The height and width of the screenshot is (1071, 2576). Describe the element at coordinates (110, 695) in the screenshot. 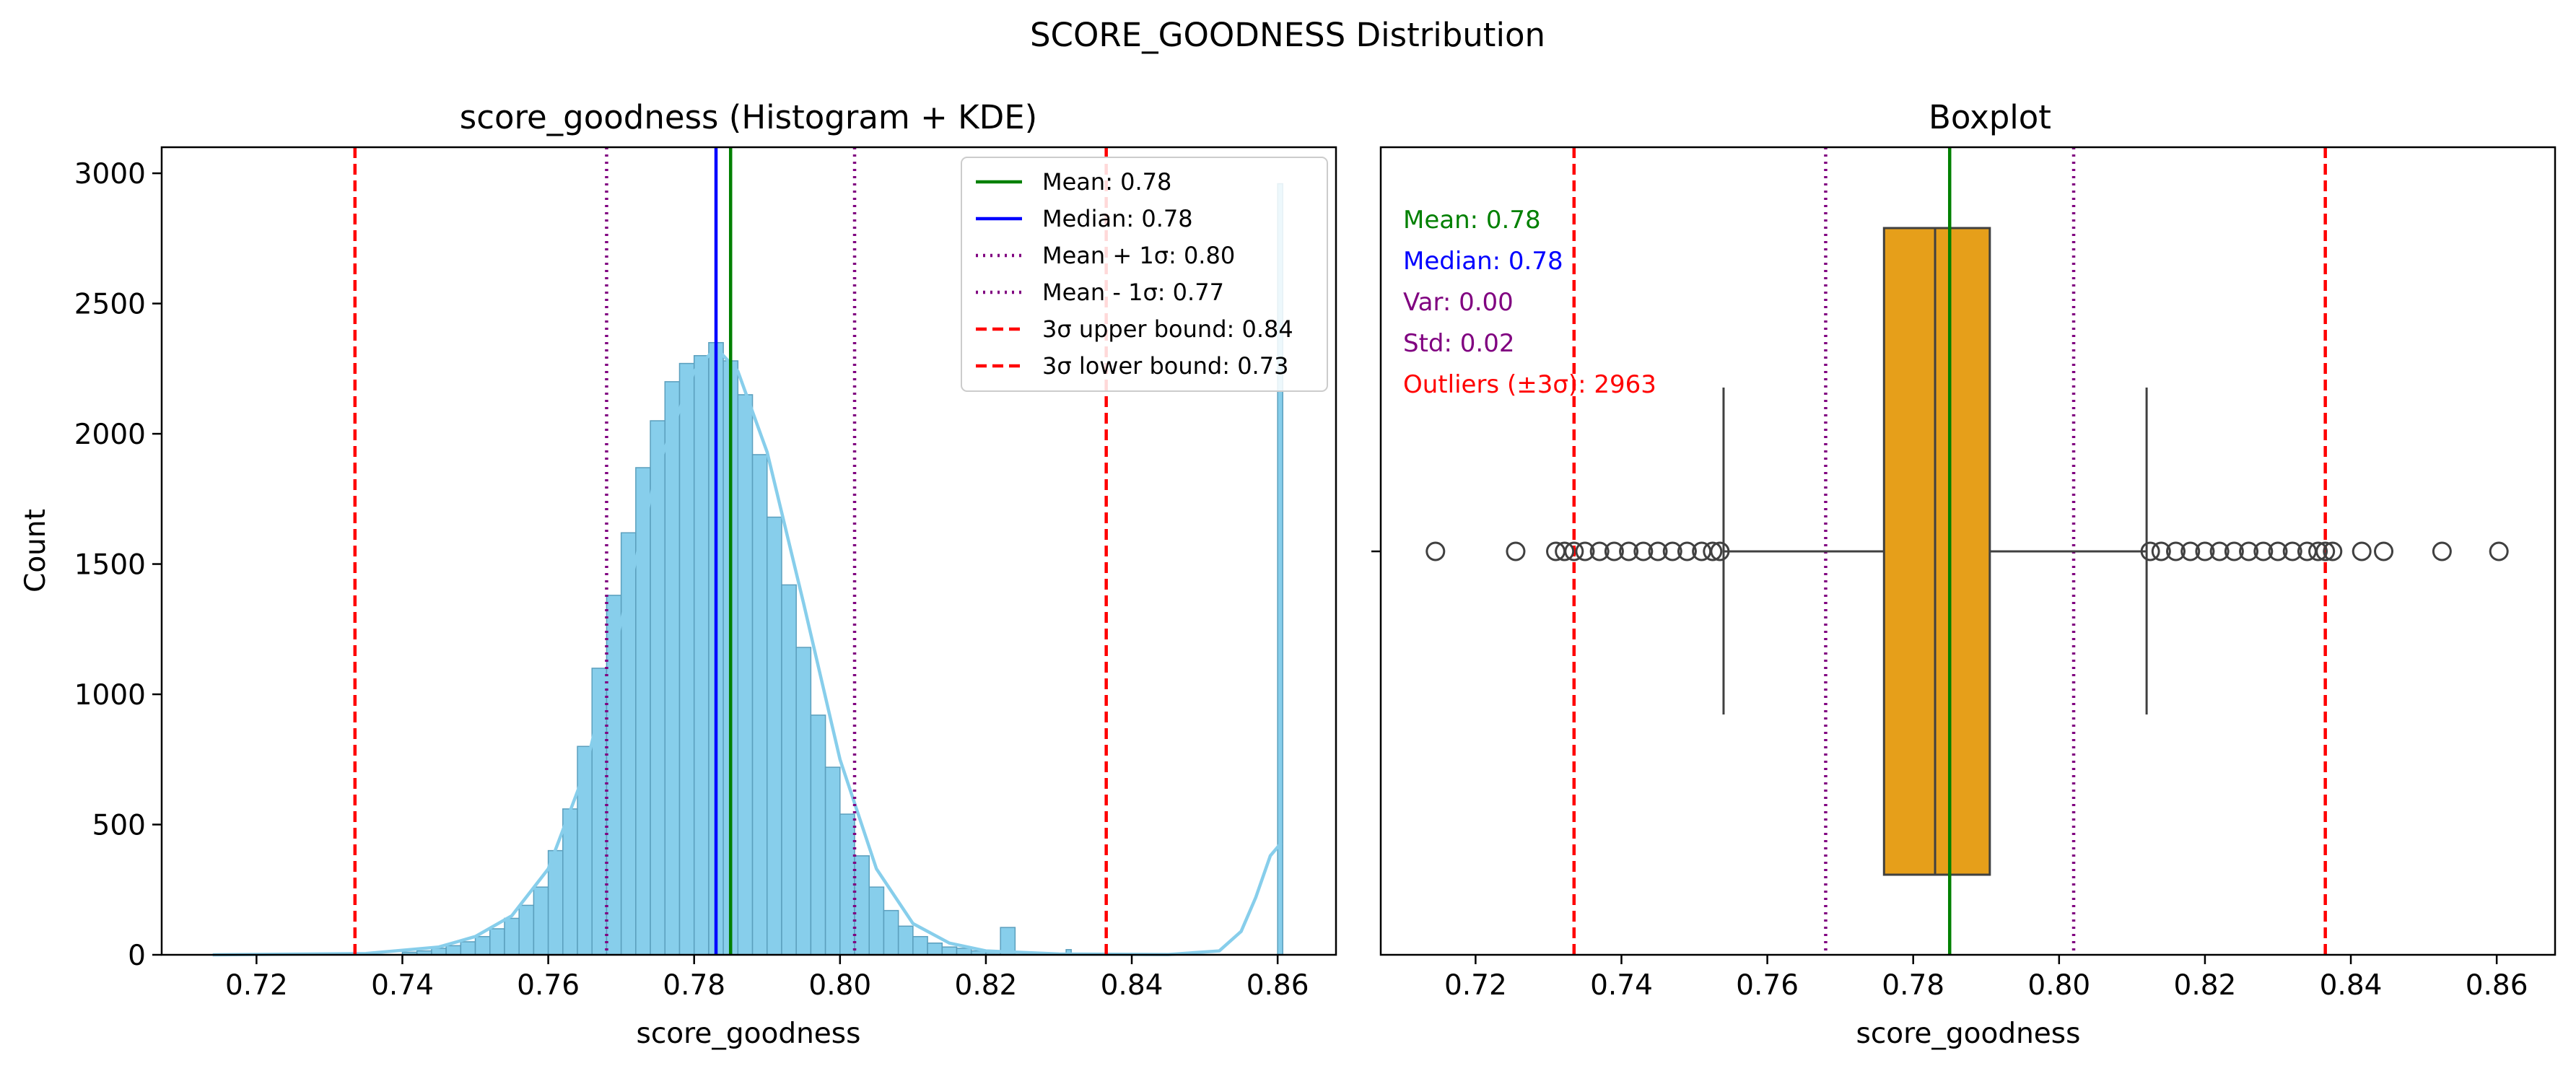

I see `y-tick-label: 1000` at that location.